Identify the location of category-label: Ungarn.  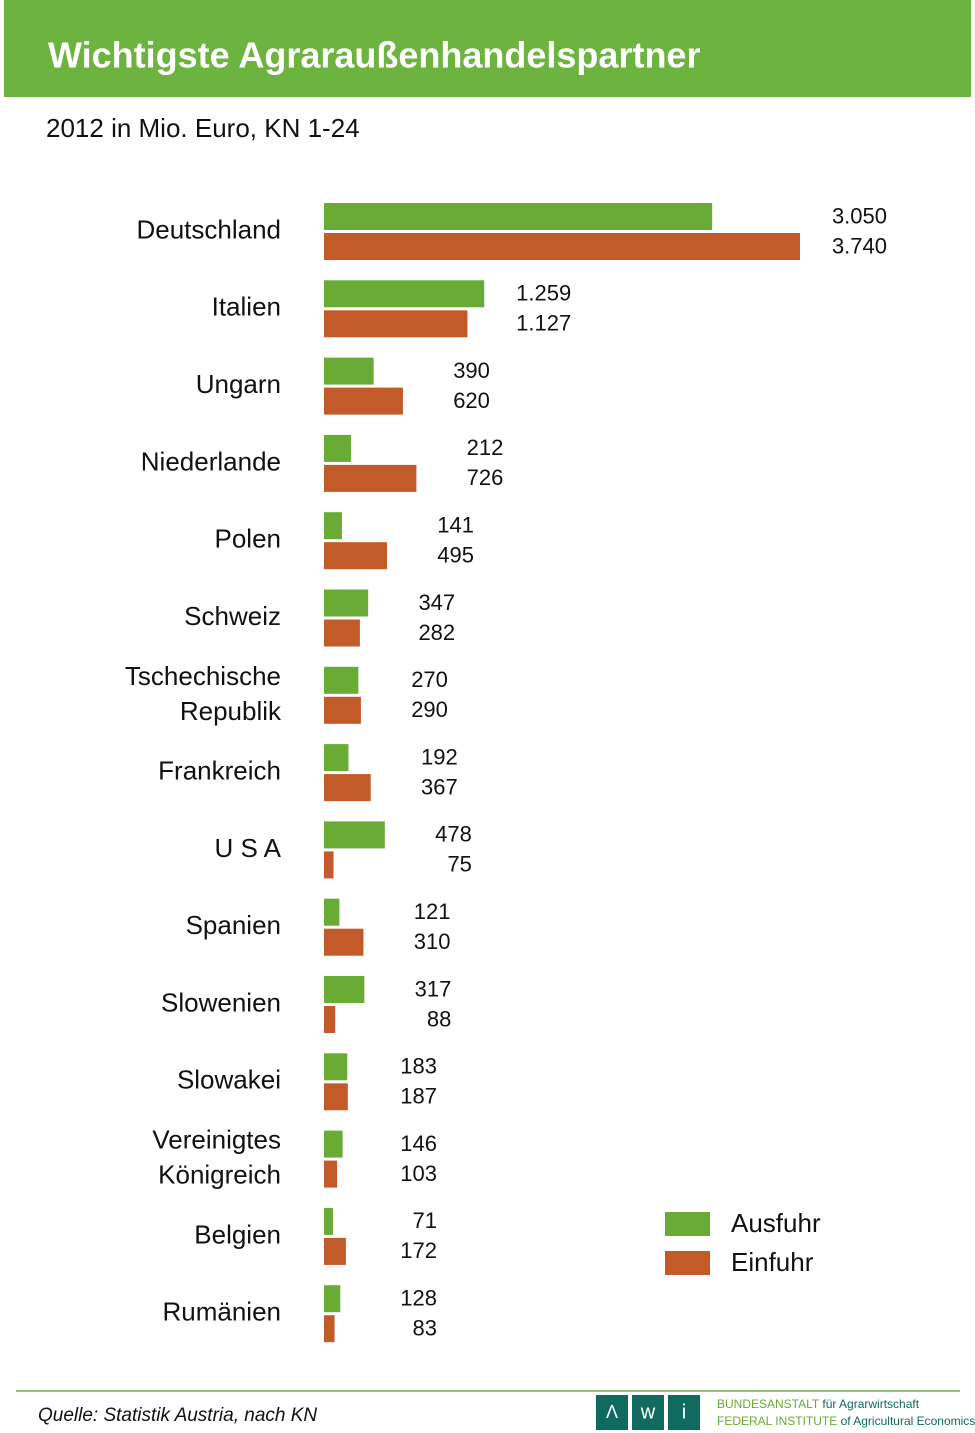
(238, 384).